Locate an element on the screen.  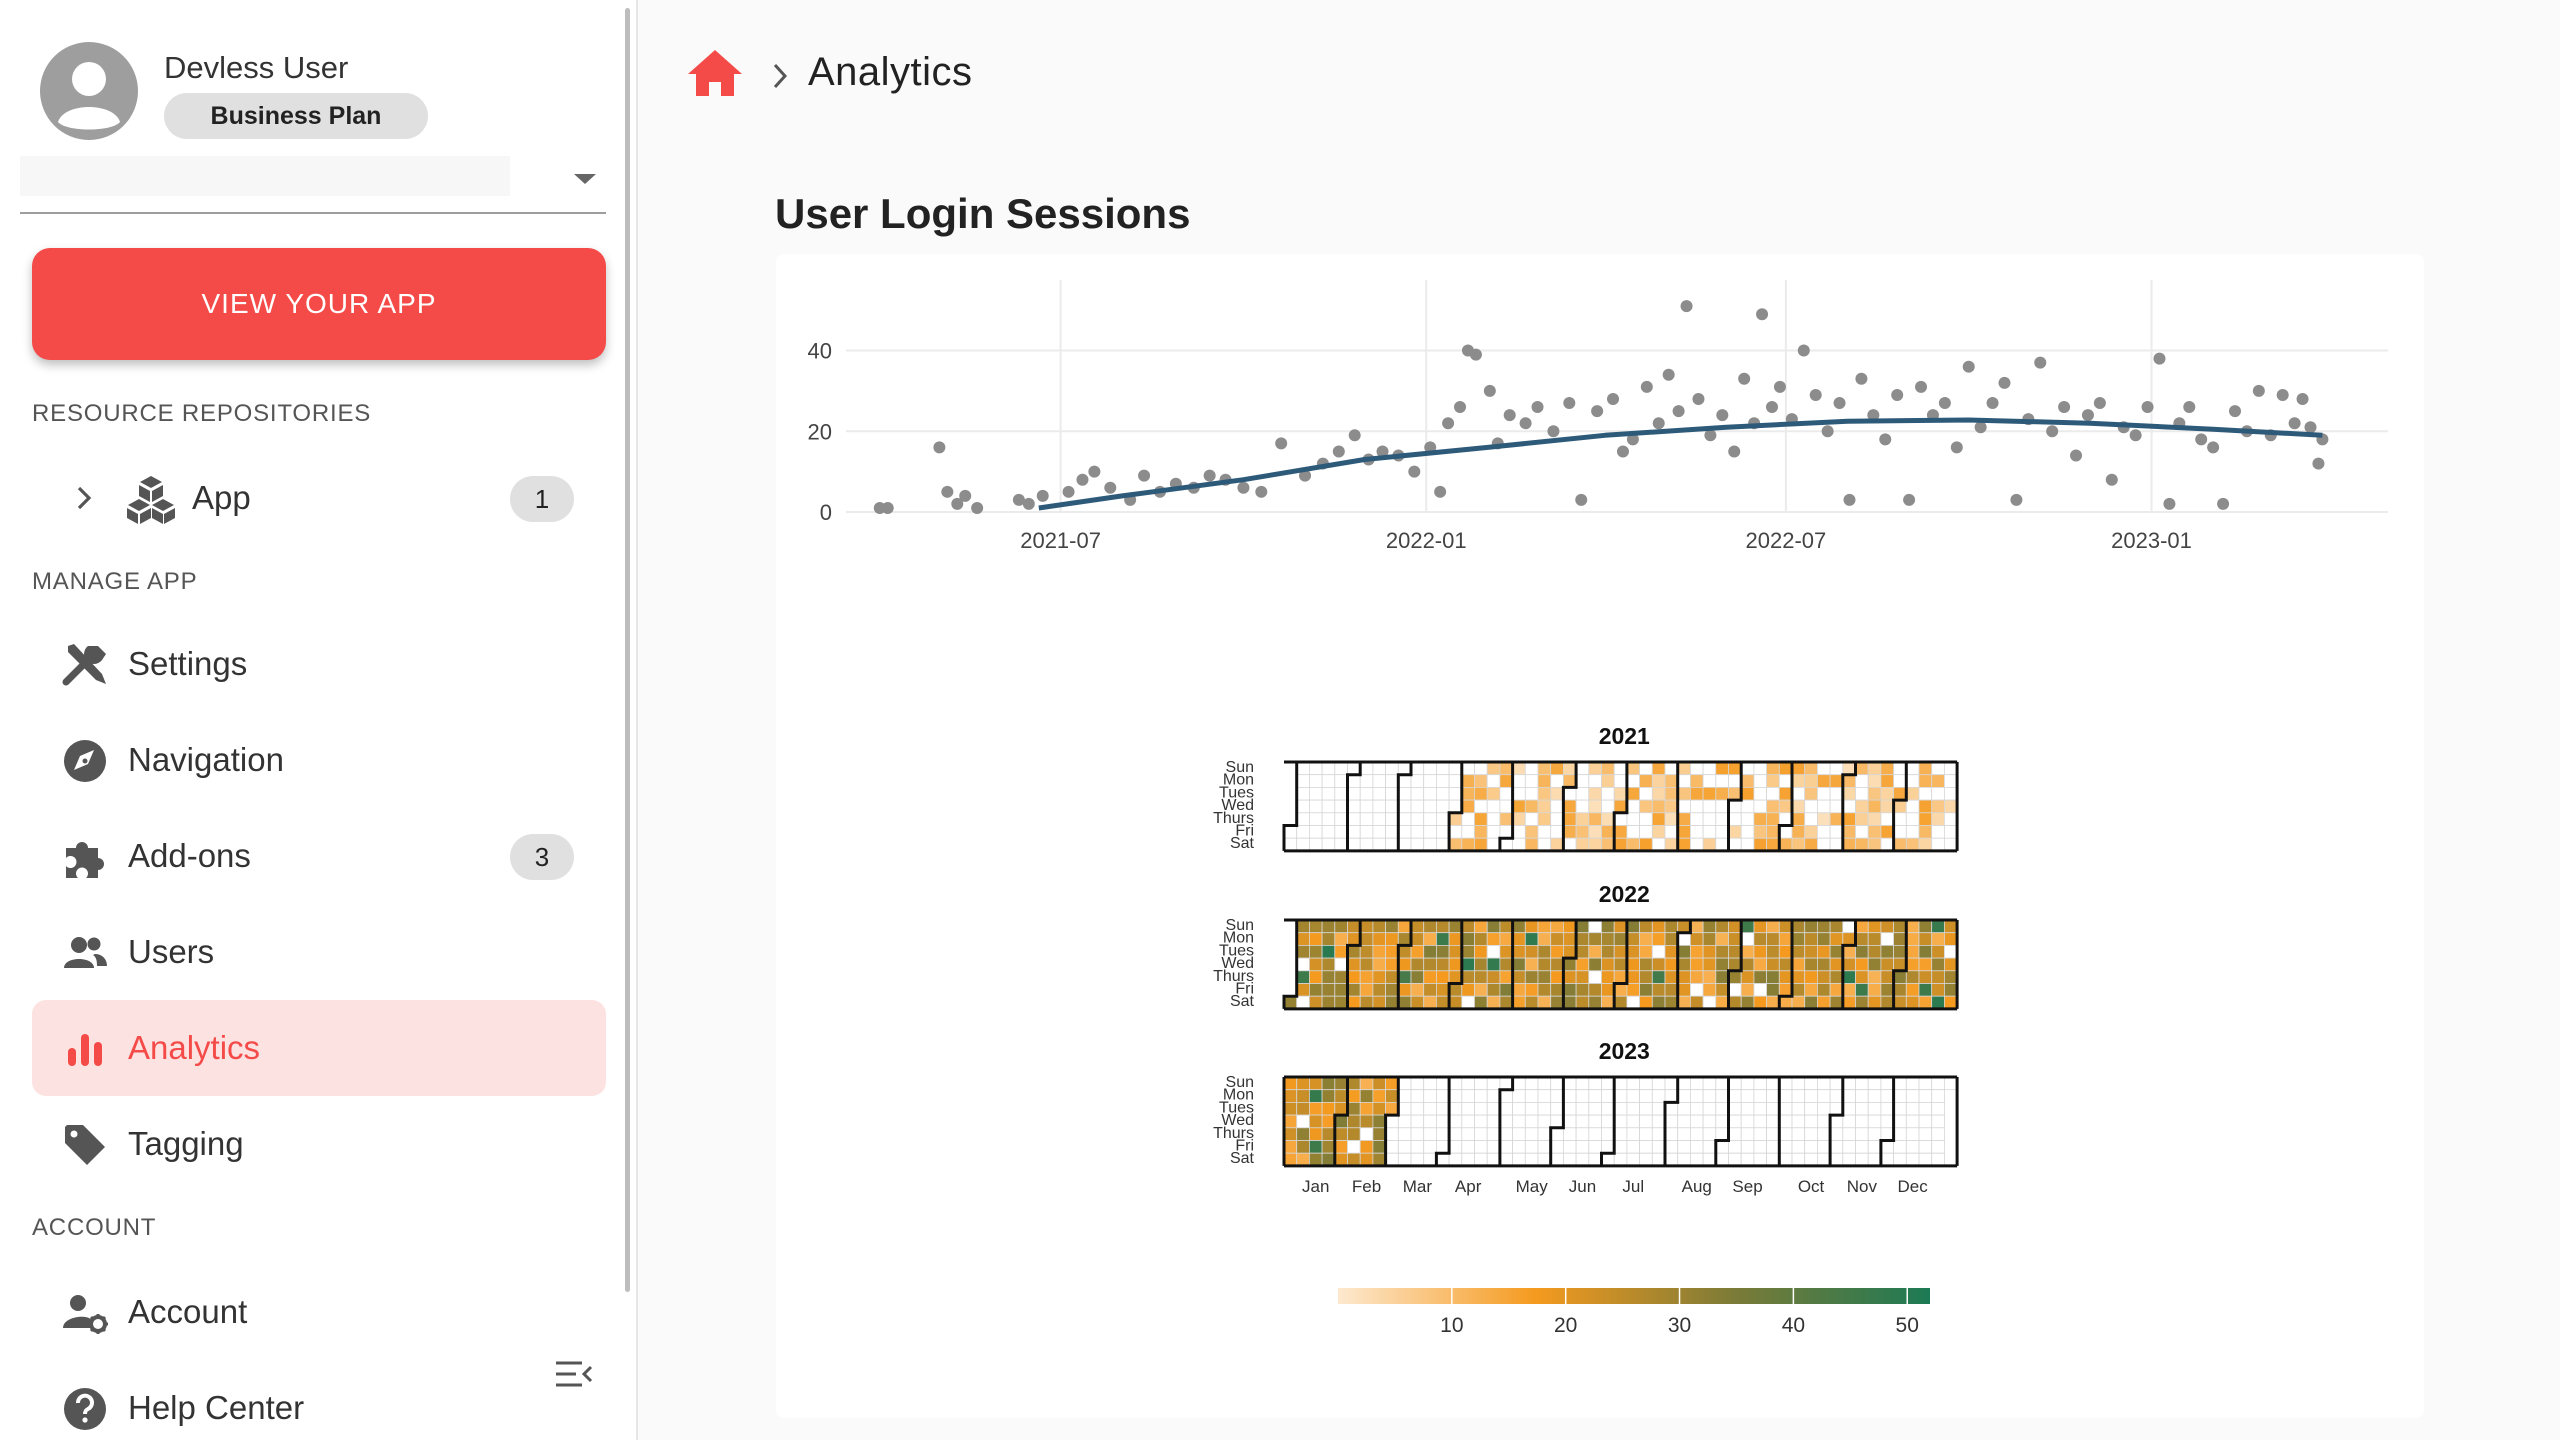
weekday-label: Fri is located at coordinates (1244, 831).